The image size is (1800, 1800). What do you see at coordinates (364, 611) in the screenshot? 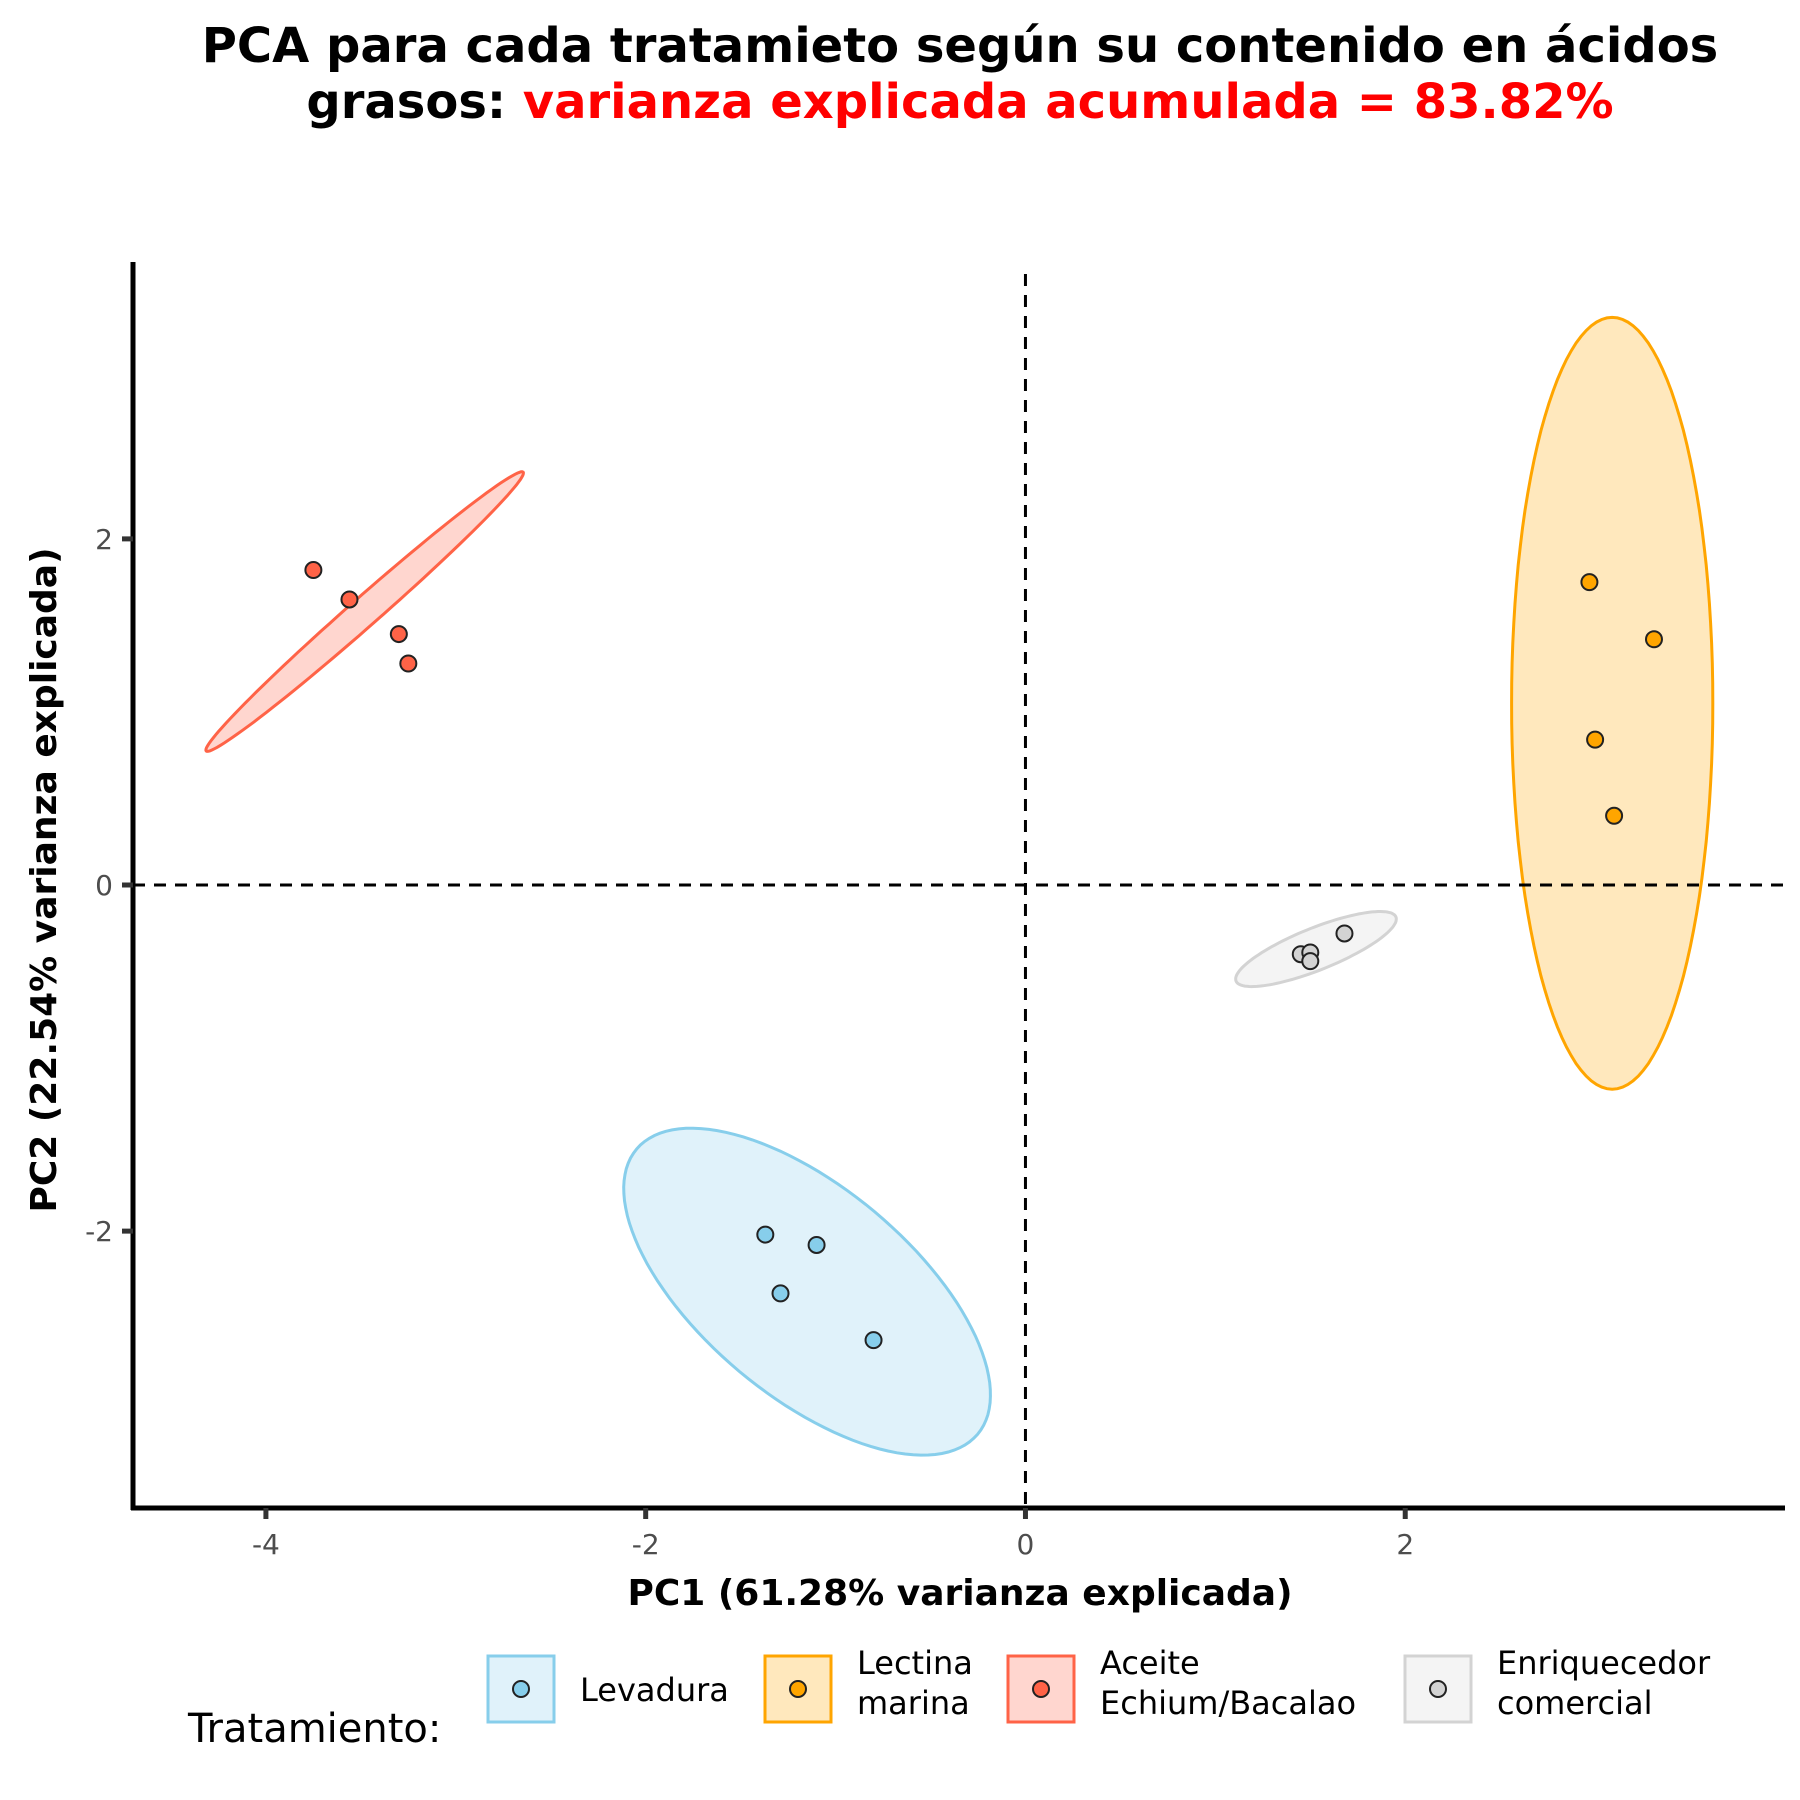
I see `ellipse-aceite-echium-bacalao` at bounding box center [364, 611].